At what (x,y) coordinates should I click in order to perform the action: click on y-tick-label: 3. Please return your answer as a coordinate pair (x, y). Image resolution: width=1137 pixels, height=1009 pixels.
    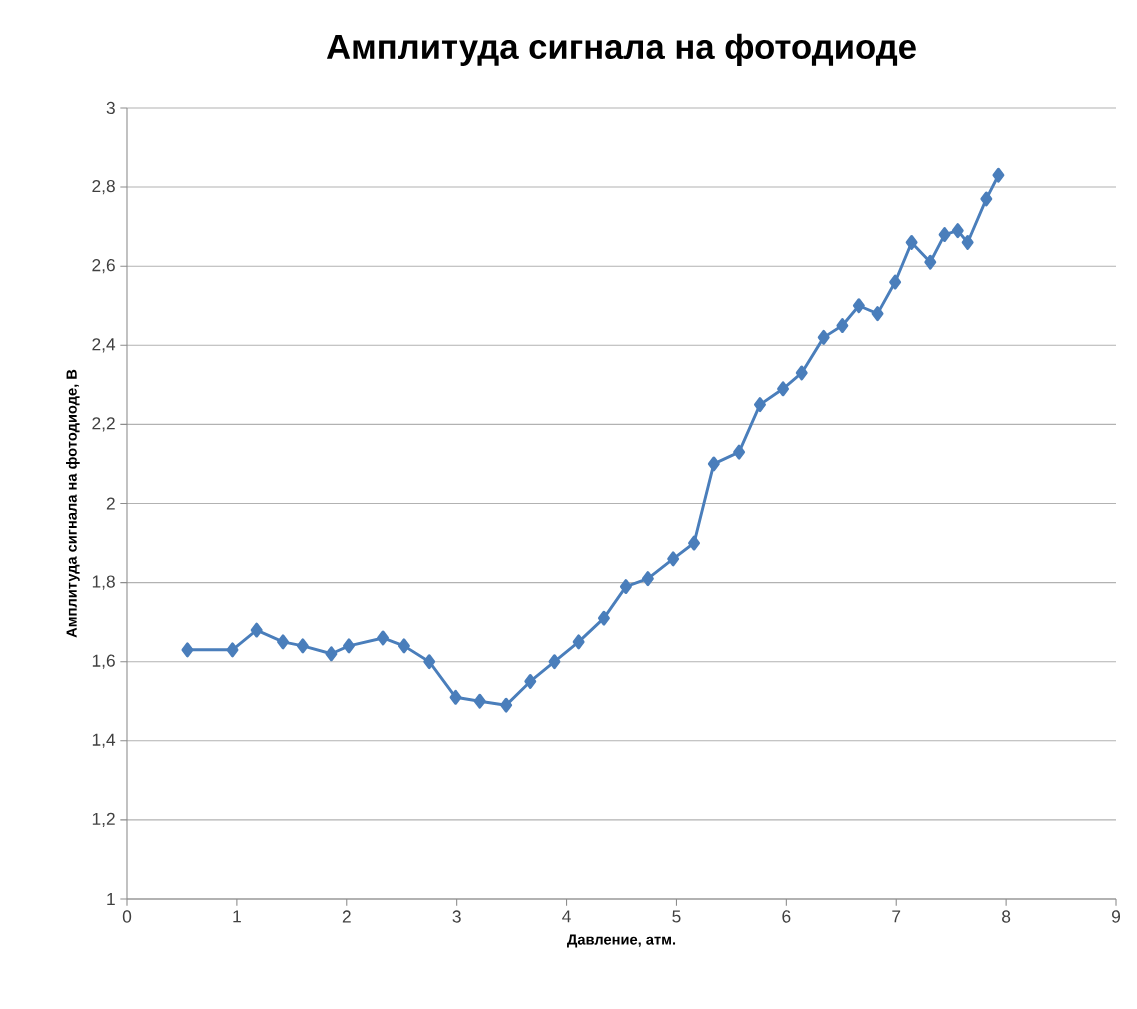
    Looking at the image, I should click on (110, 108).